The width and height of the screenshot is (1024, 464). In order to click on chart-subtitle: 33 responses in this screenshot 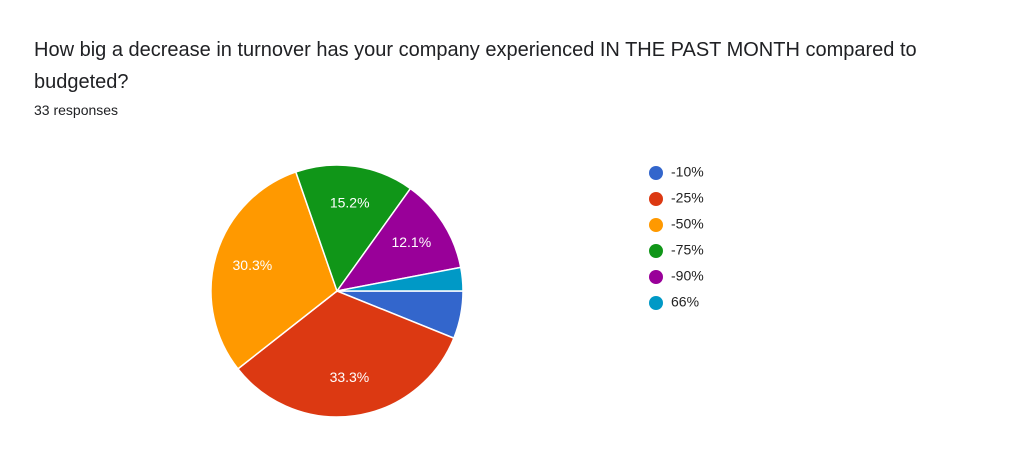, I will do `click(76, 110)`.